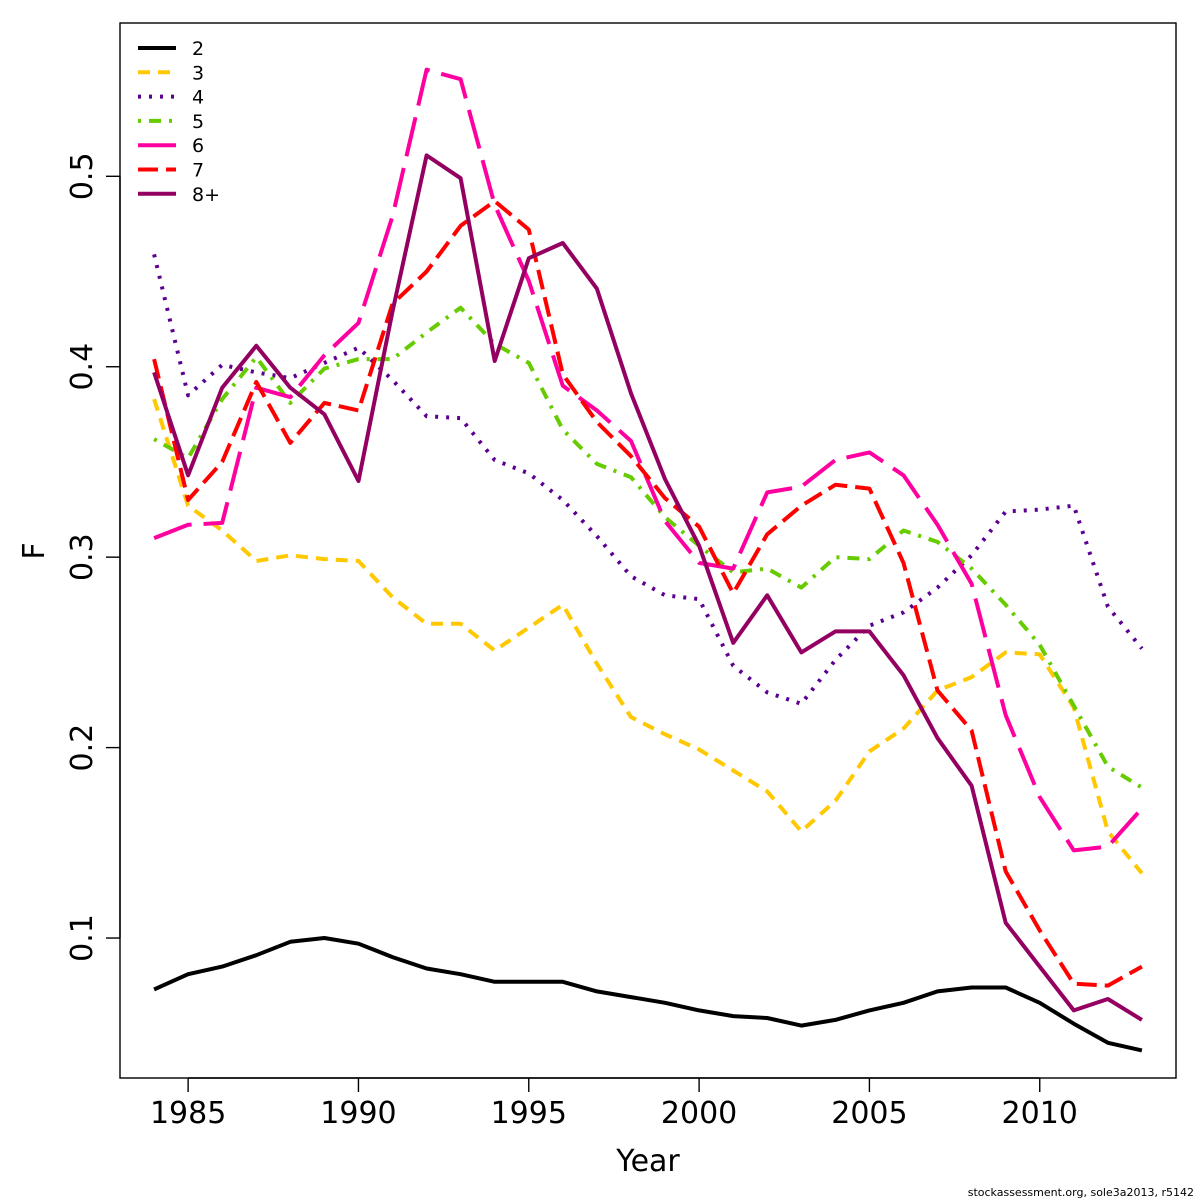 The image size is (1200, 1200). Describe the element at coordinates (179, 122) in the screenshot. I see `legend: 23 456 78+` at that location.